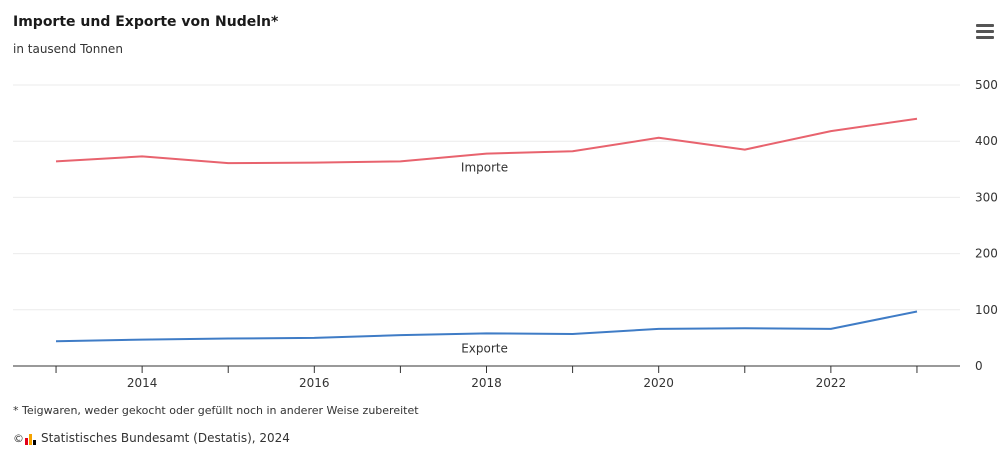  I want to click on x-tick-label: 2016, so click(314, 383).